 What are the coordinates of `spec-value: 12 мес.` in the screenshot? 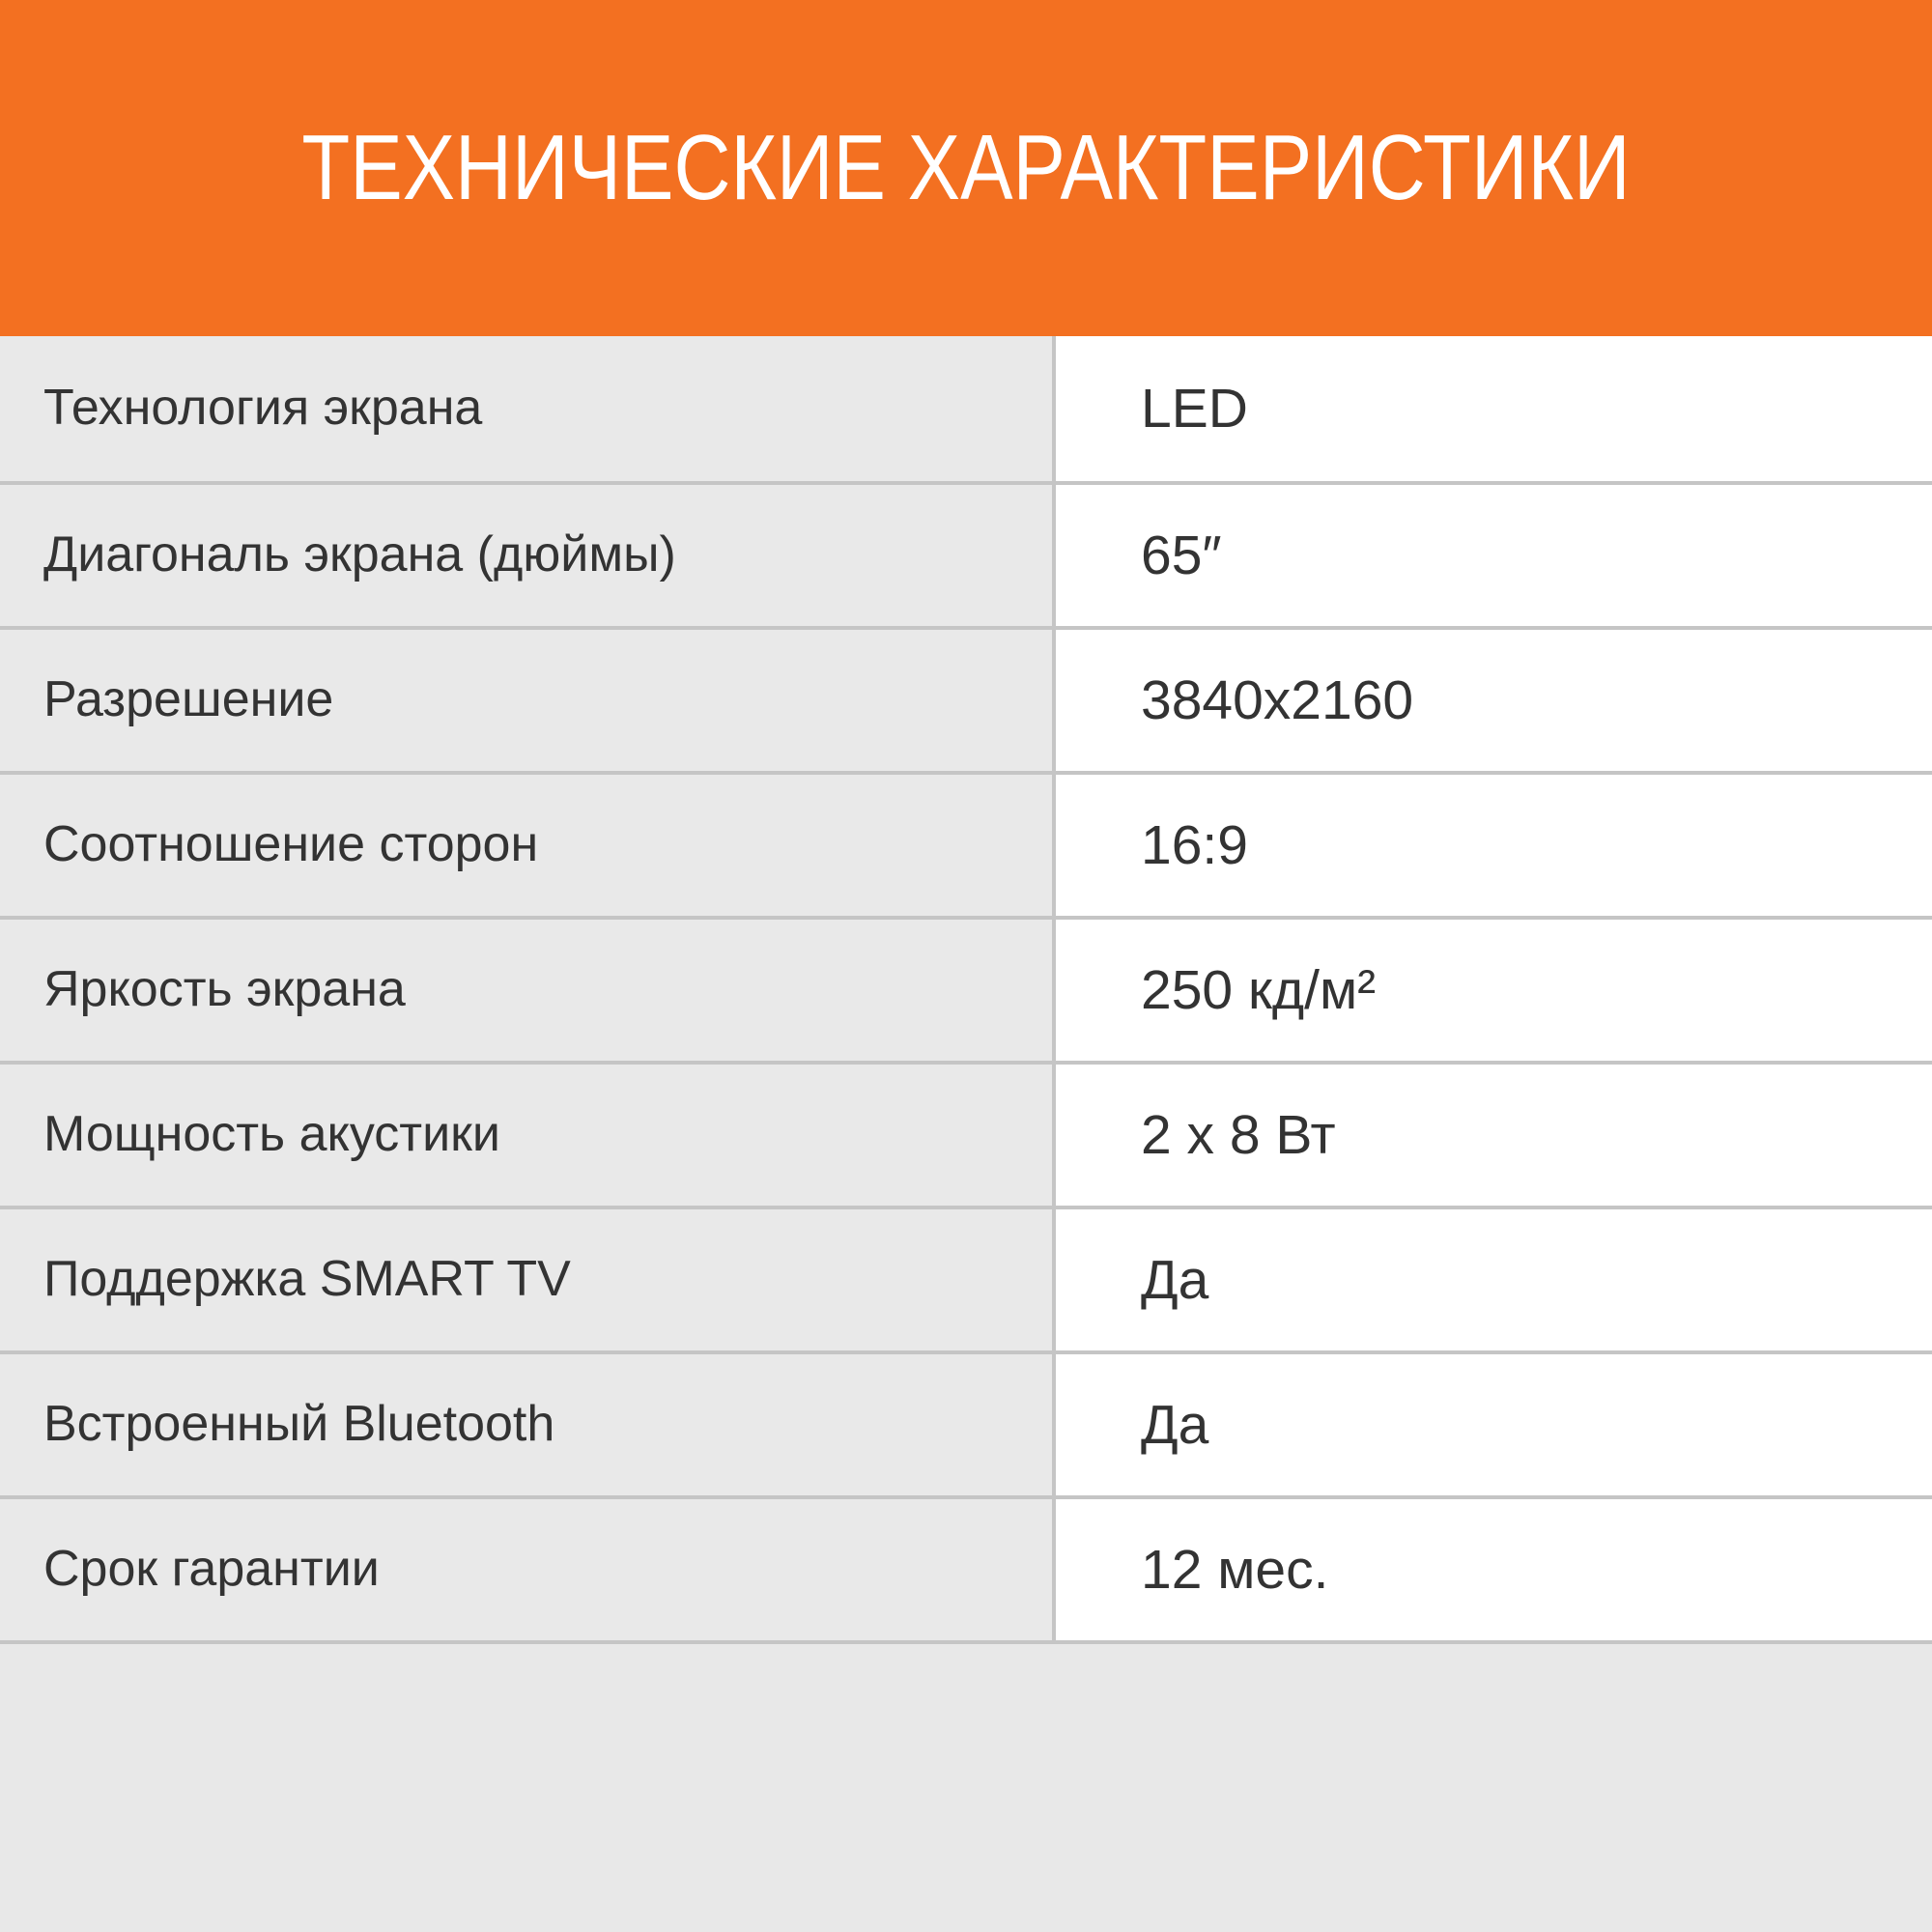 It's located at (1235, 1569).